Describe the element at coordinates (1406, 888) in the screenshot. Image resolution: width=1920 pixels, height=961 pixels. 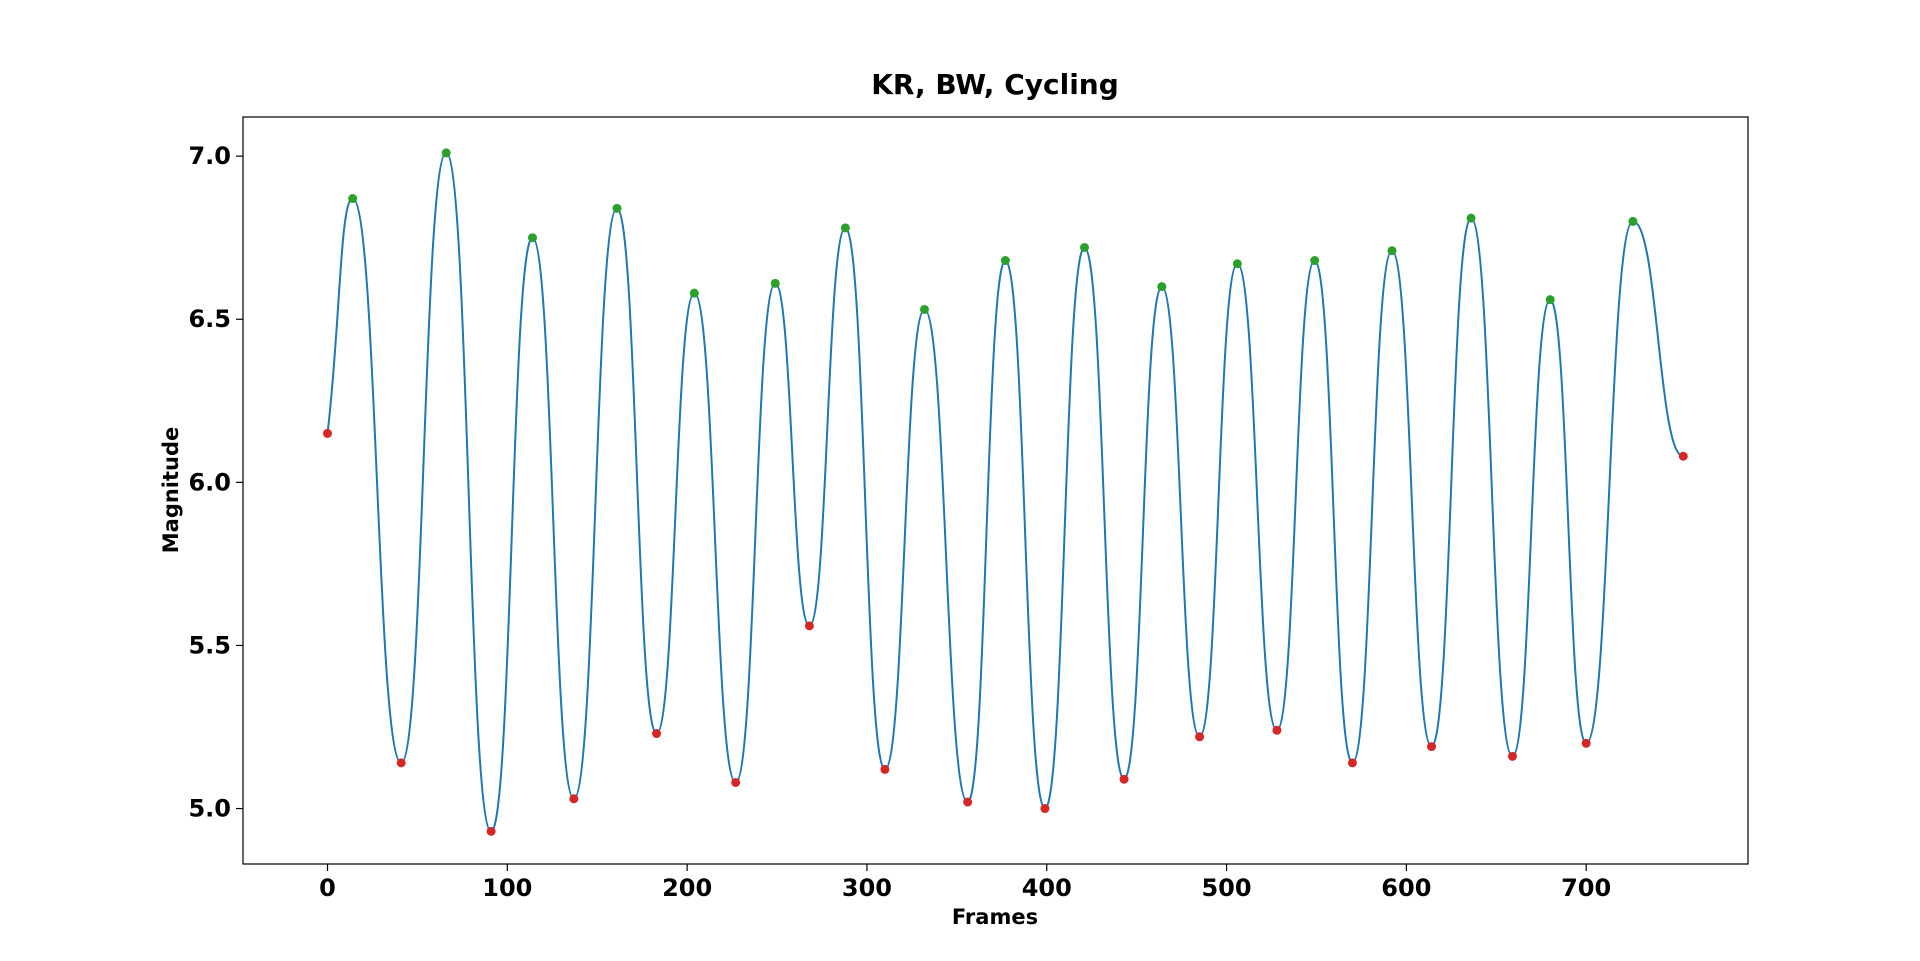
I see `x-tick-label: 600` at that location.